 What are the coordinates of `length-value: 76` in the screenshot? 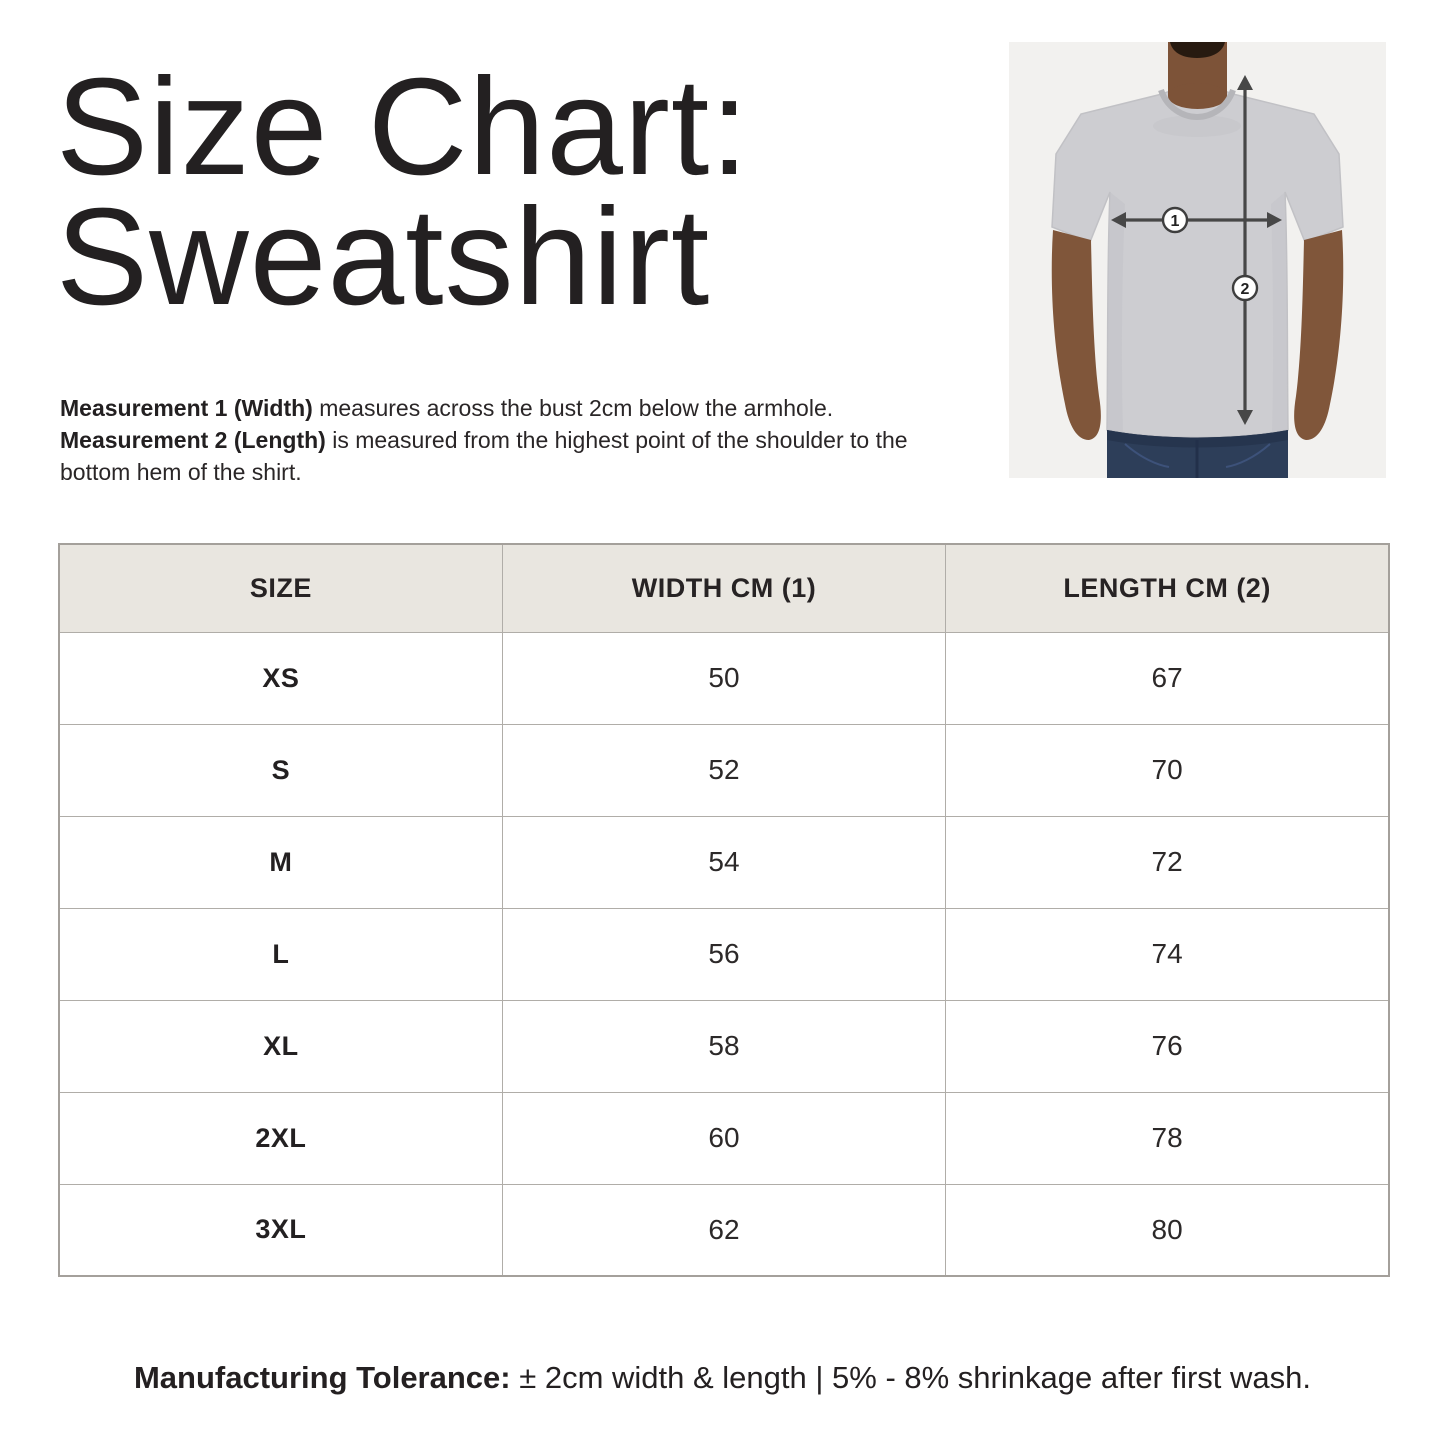 It's located at (1167, 1046).